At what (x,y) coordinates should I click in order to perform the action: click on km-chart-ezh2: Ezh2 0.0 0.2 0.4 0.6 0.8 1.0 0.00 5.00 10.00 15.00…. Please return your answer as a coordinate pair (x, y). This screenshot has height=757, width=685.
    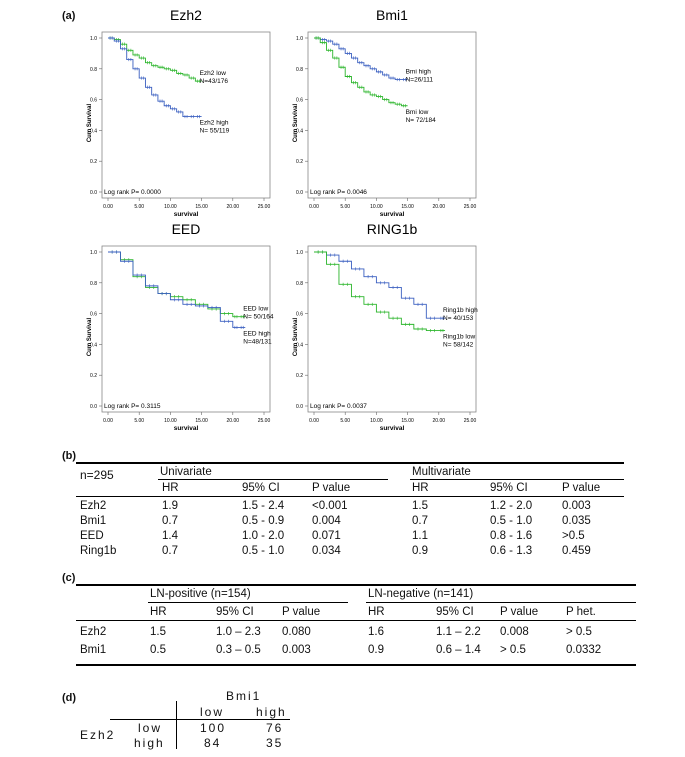
    Looking at the image, I should click on (177, 114).